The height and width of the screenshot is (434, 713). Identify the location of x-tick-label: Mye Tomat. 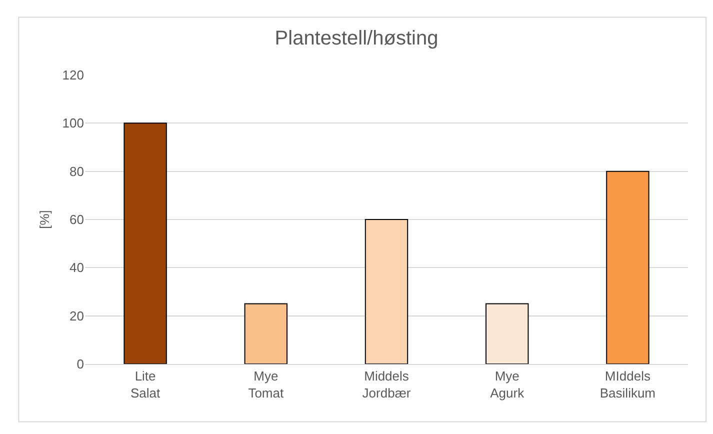
(266, 384).